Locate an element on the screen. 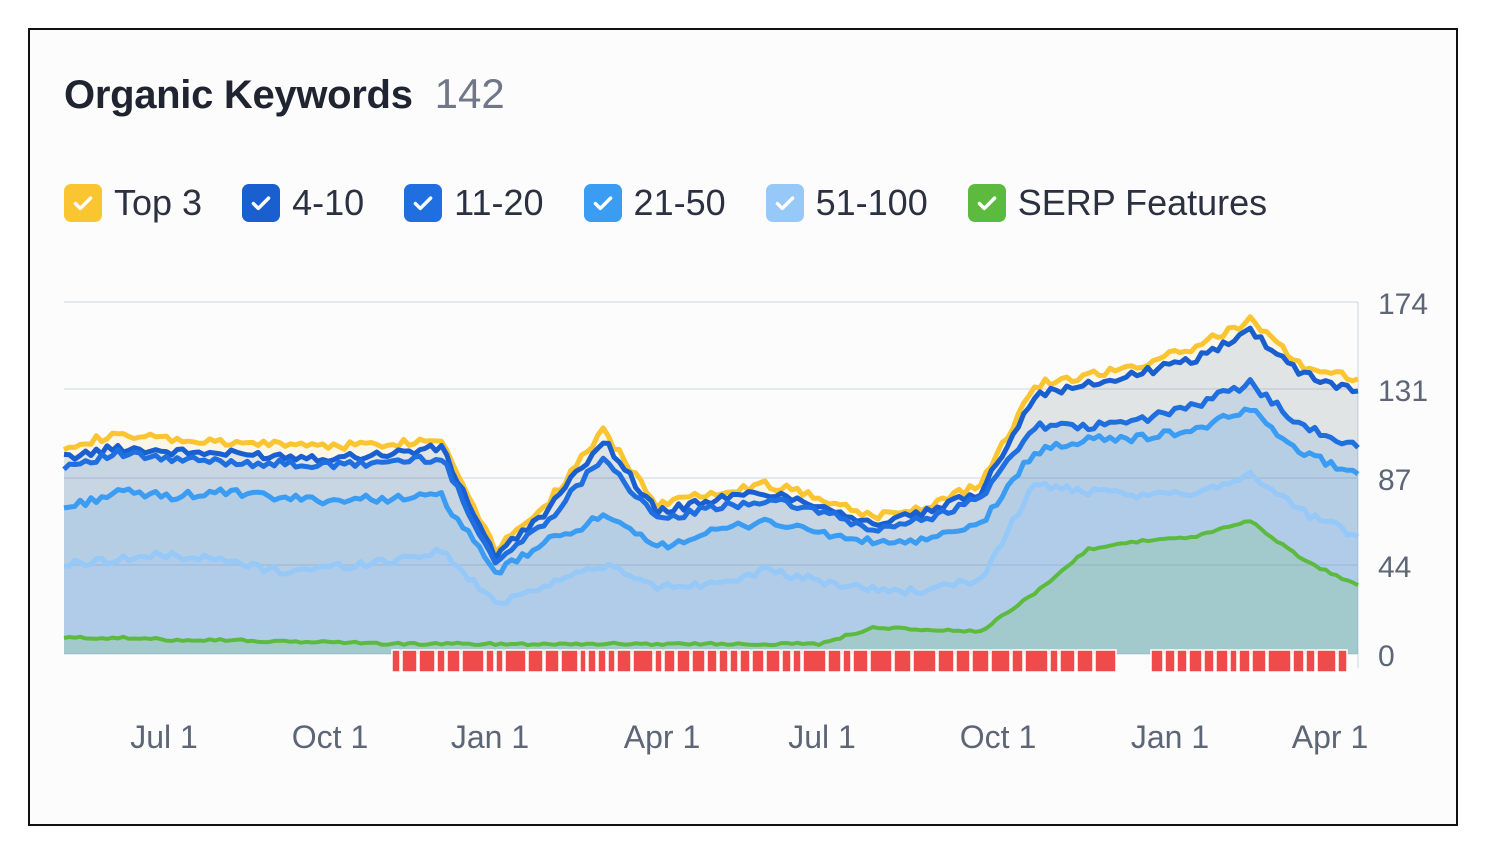  x-tick-label: Jul 1 is located at coordinates (822, 737).